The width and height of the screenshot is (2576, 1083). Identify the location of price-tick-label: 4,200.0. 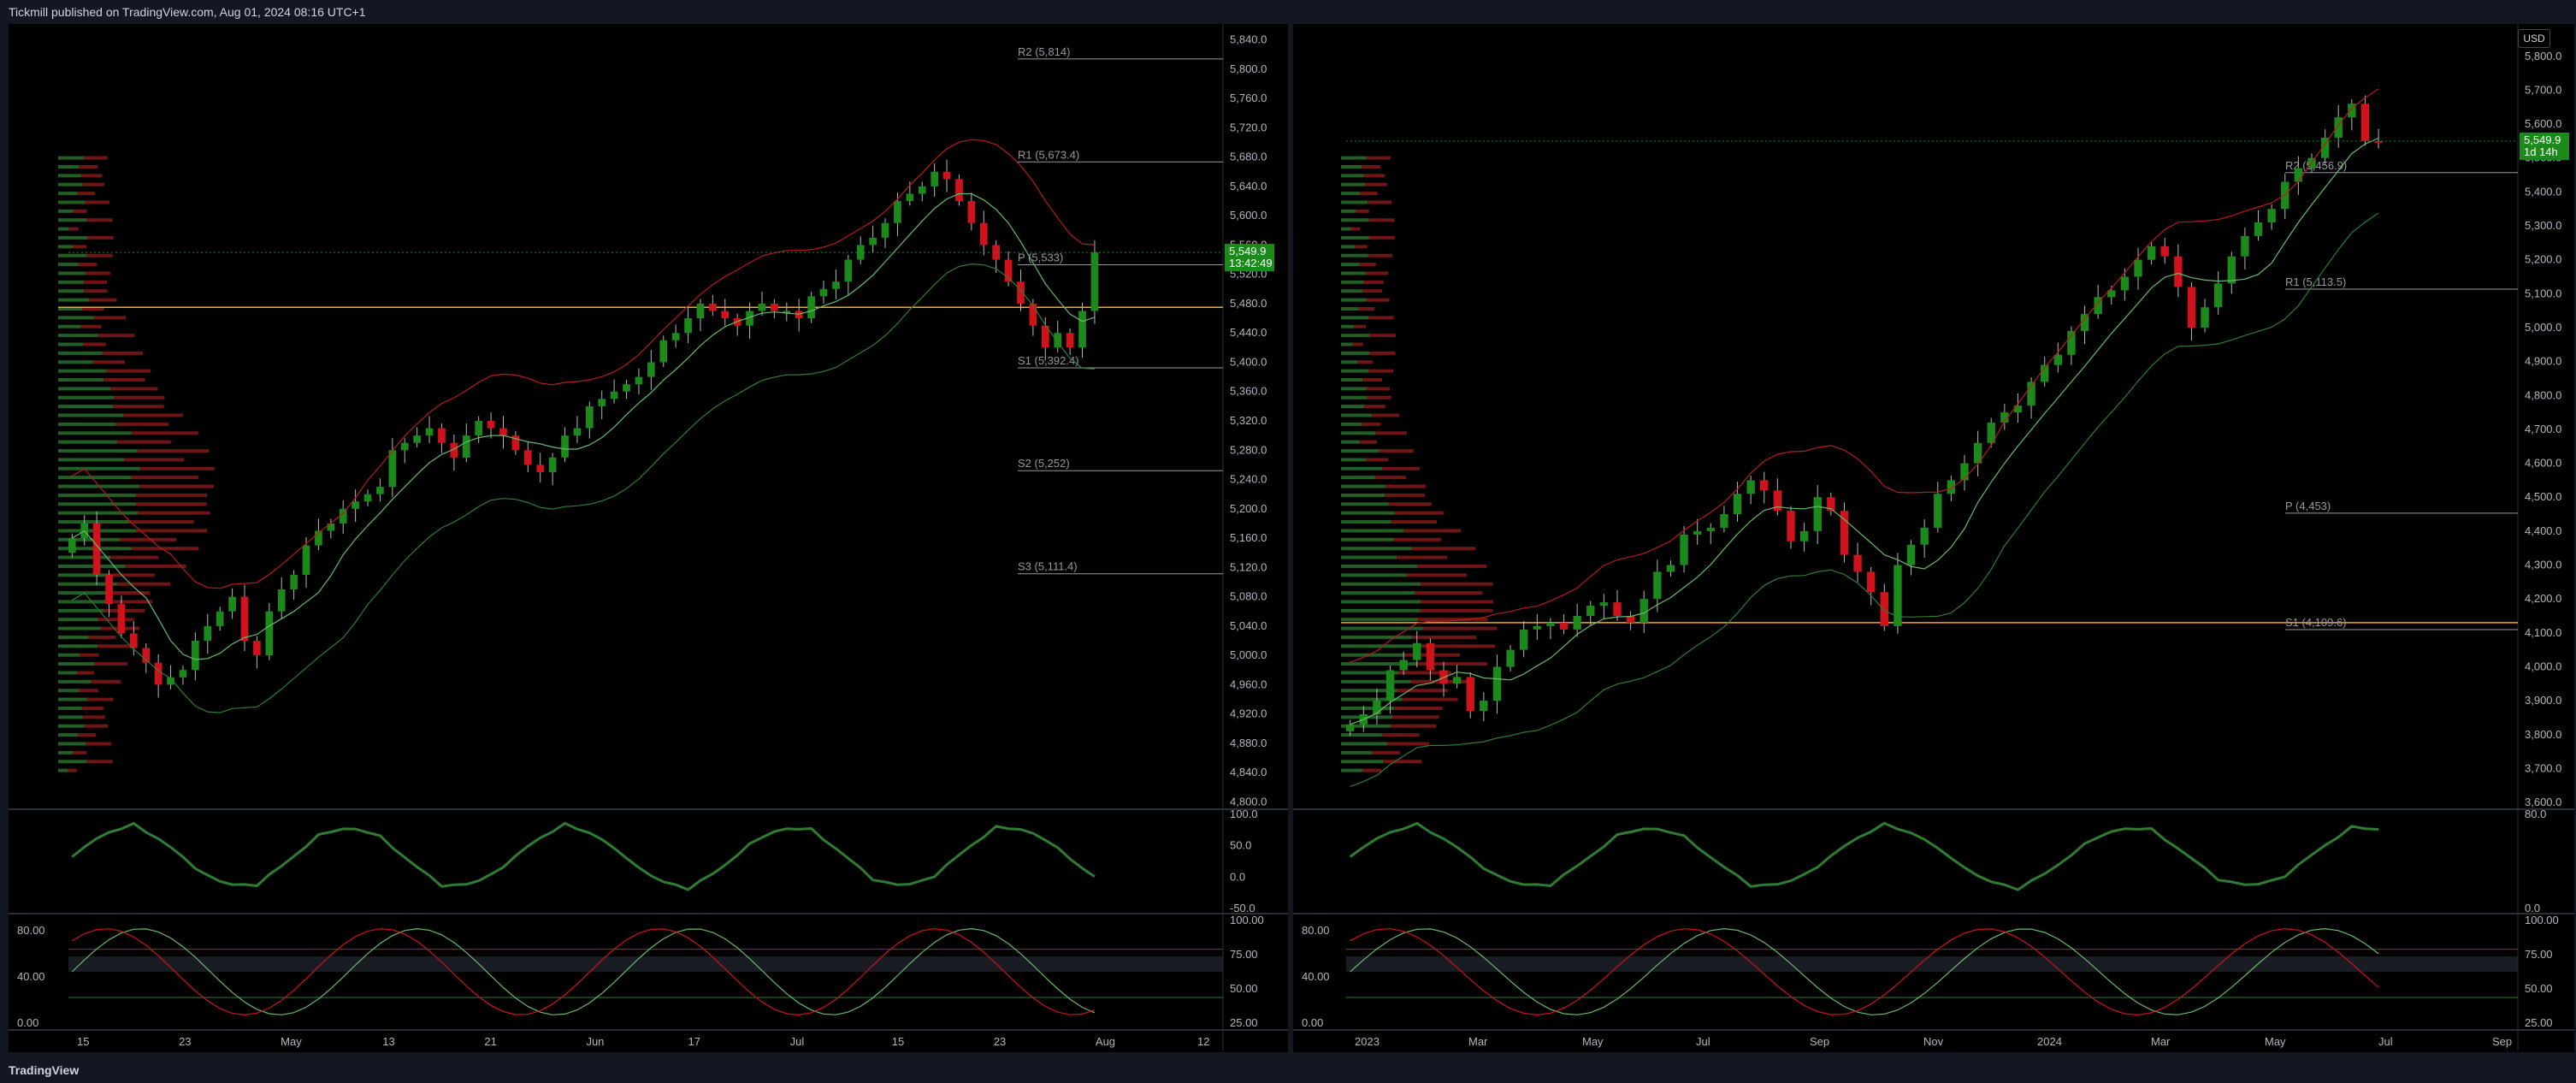
(2543, 598).